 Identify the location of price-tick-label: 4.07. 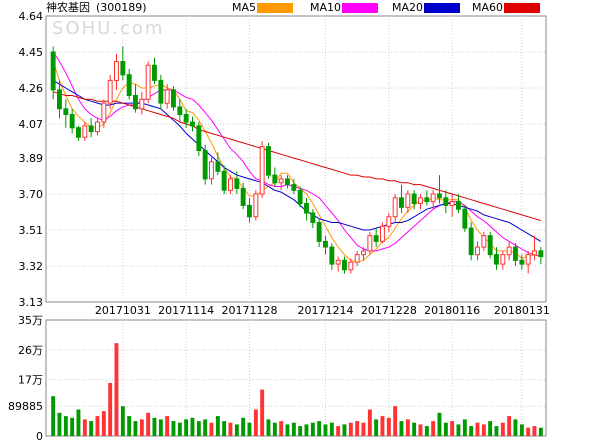
(31, 124).